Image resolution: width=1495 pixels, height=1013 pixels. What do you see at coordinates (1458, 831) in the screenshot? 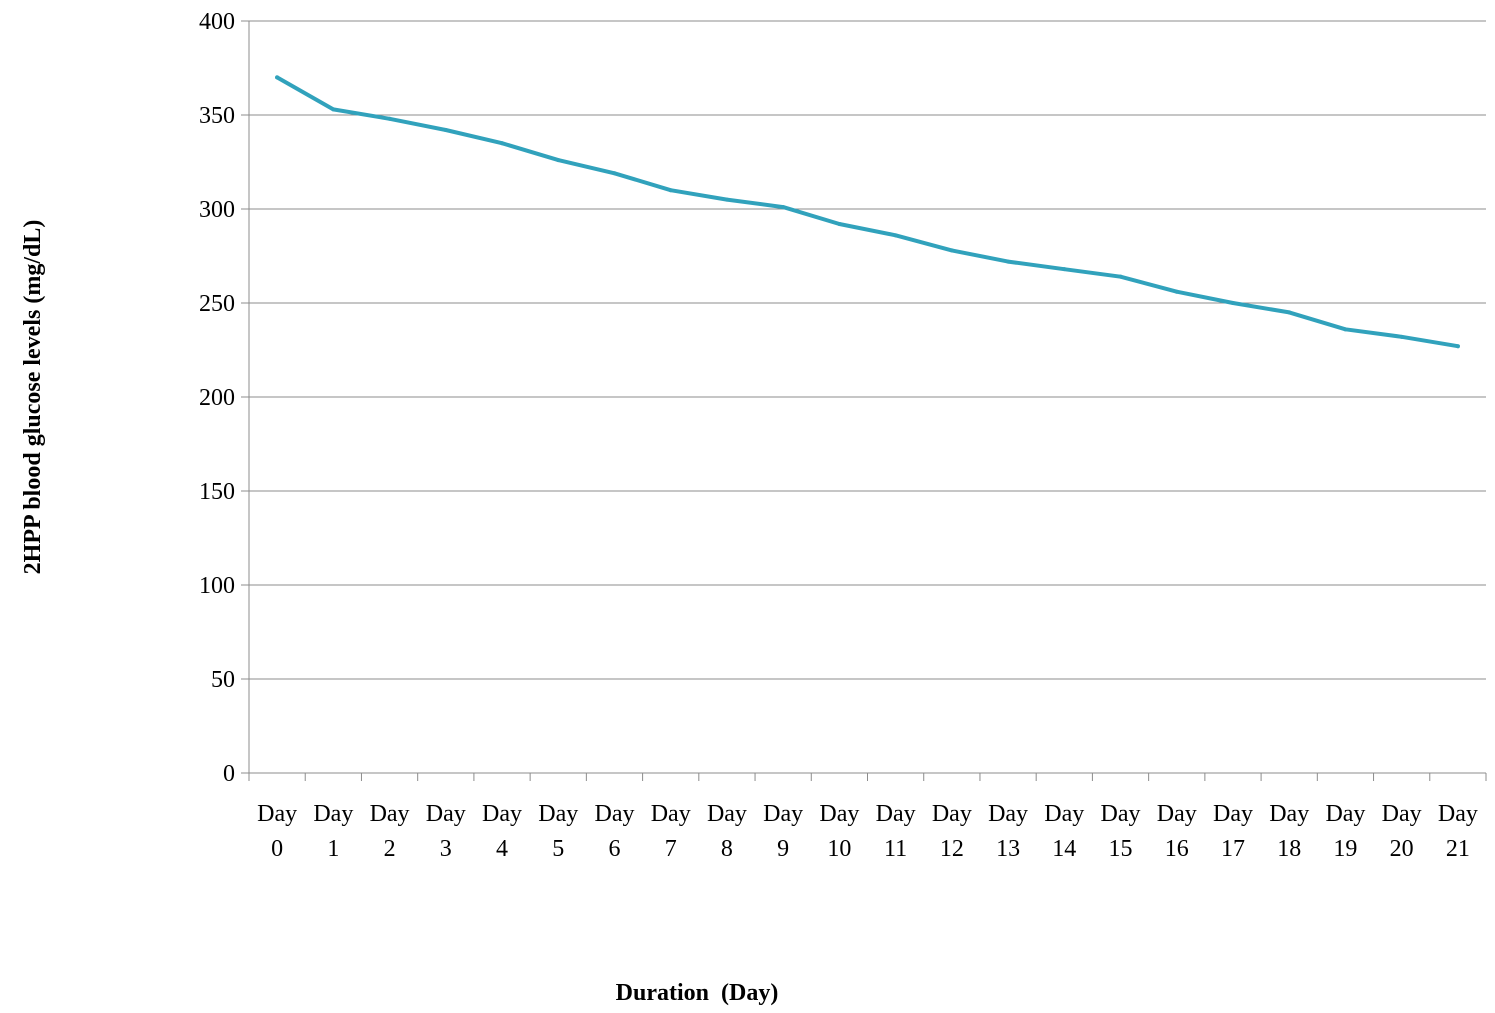
I see `x-tick-label: Day 21` at bounding box center [1458, 831].